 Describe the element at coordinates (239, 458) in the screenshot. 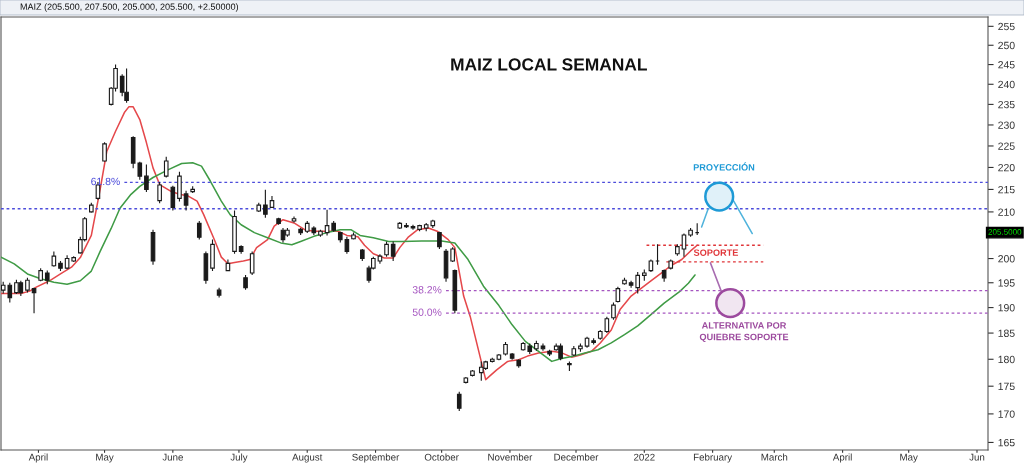

I see `x-tick-label: July` at that location.